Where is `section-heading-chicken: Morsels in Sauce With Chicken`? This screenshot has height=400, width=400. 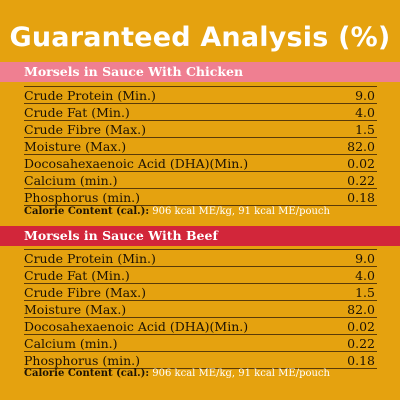 section-heading-chicken: Morsels in Sauce With Chicken is located at coordinates (200, 72).